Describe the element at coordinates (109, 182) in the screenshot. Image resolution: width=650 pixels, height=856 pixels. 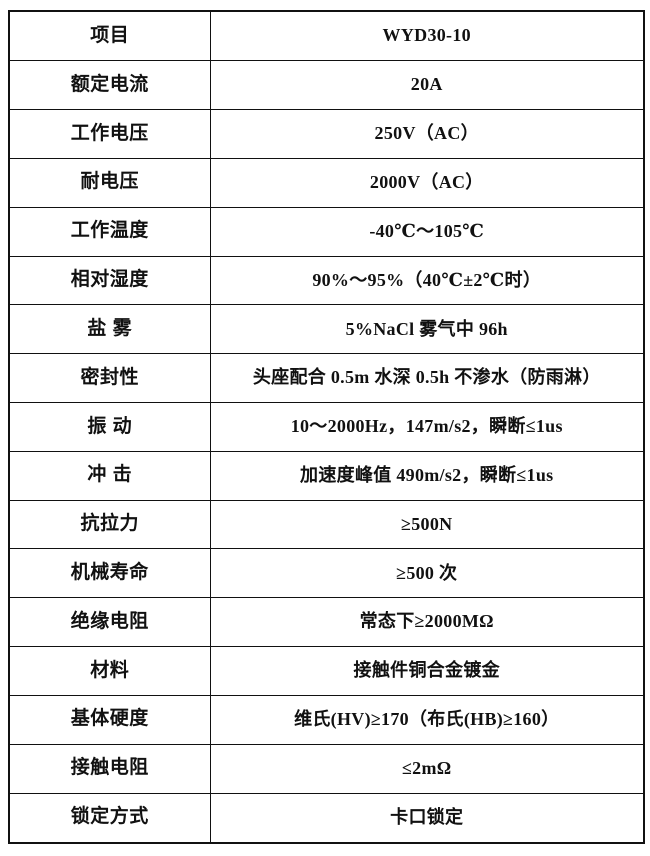
I see `spec-label-cell: 耐电压` at that location.